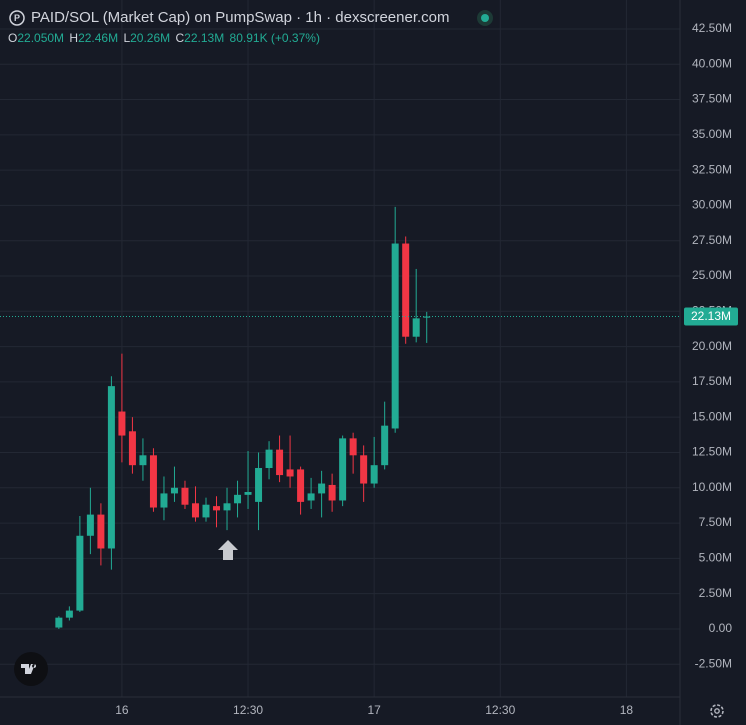 This screenshot has width=746, height=725. What do you see at coordinates (98, 38) in the screenshot?
I see `legend-value: 22.46M` at bounding box center [98, 38].